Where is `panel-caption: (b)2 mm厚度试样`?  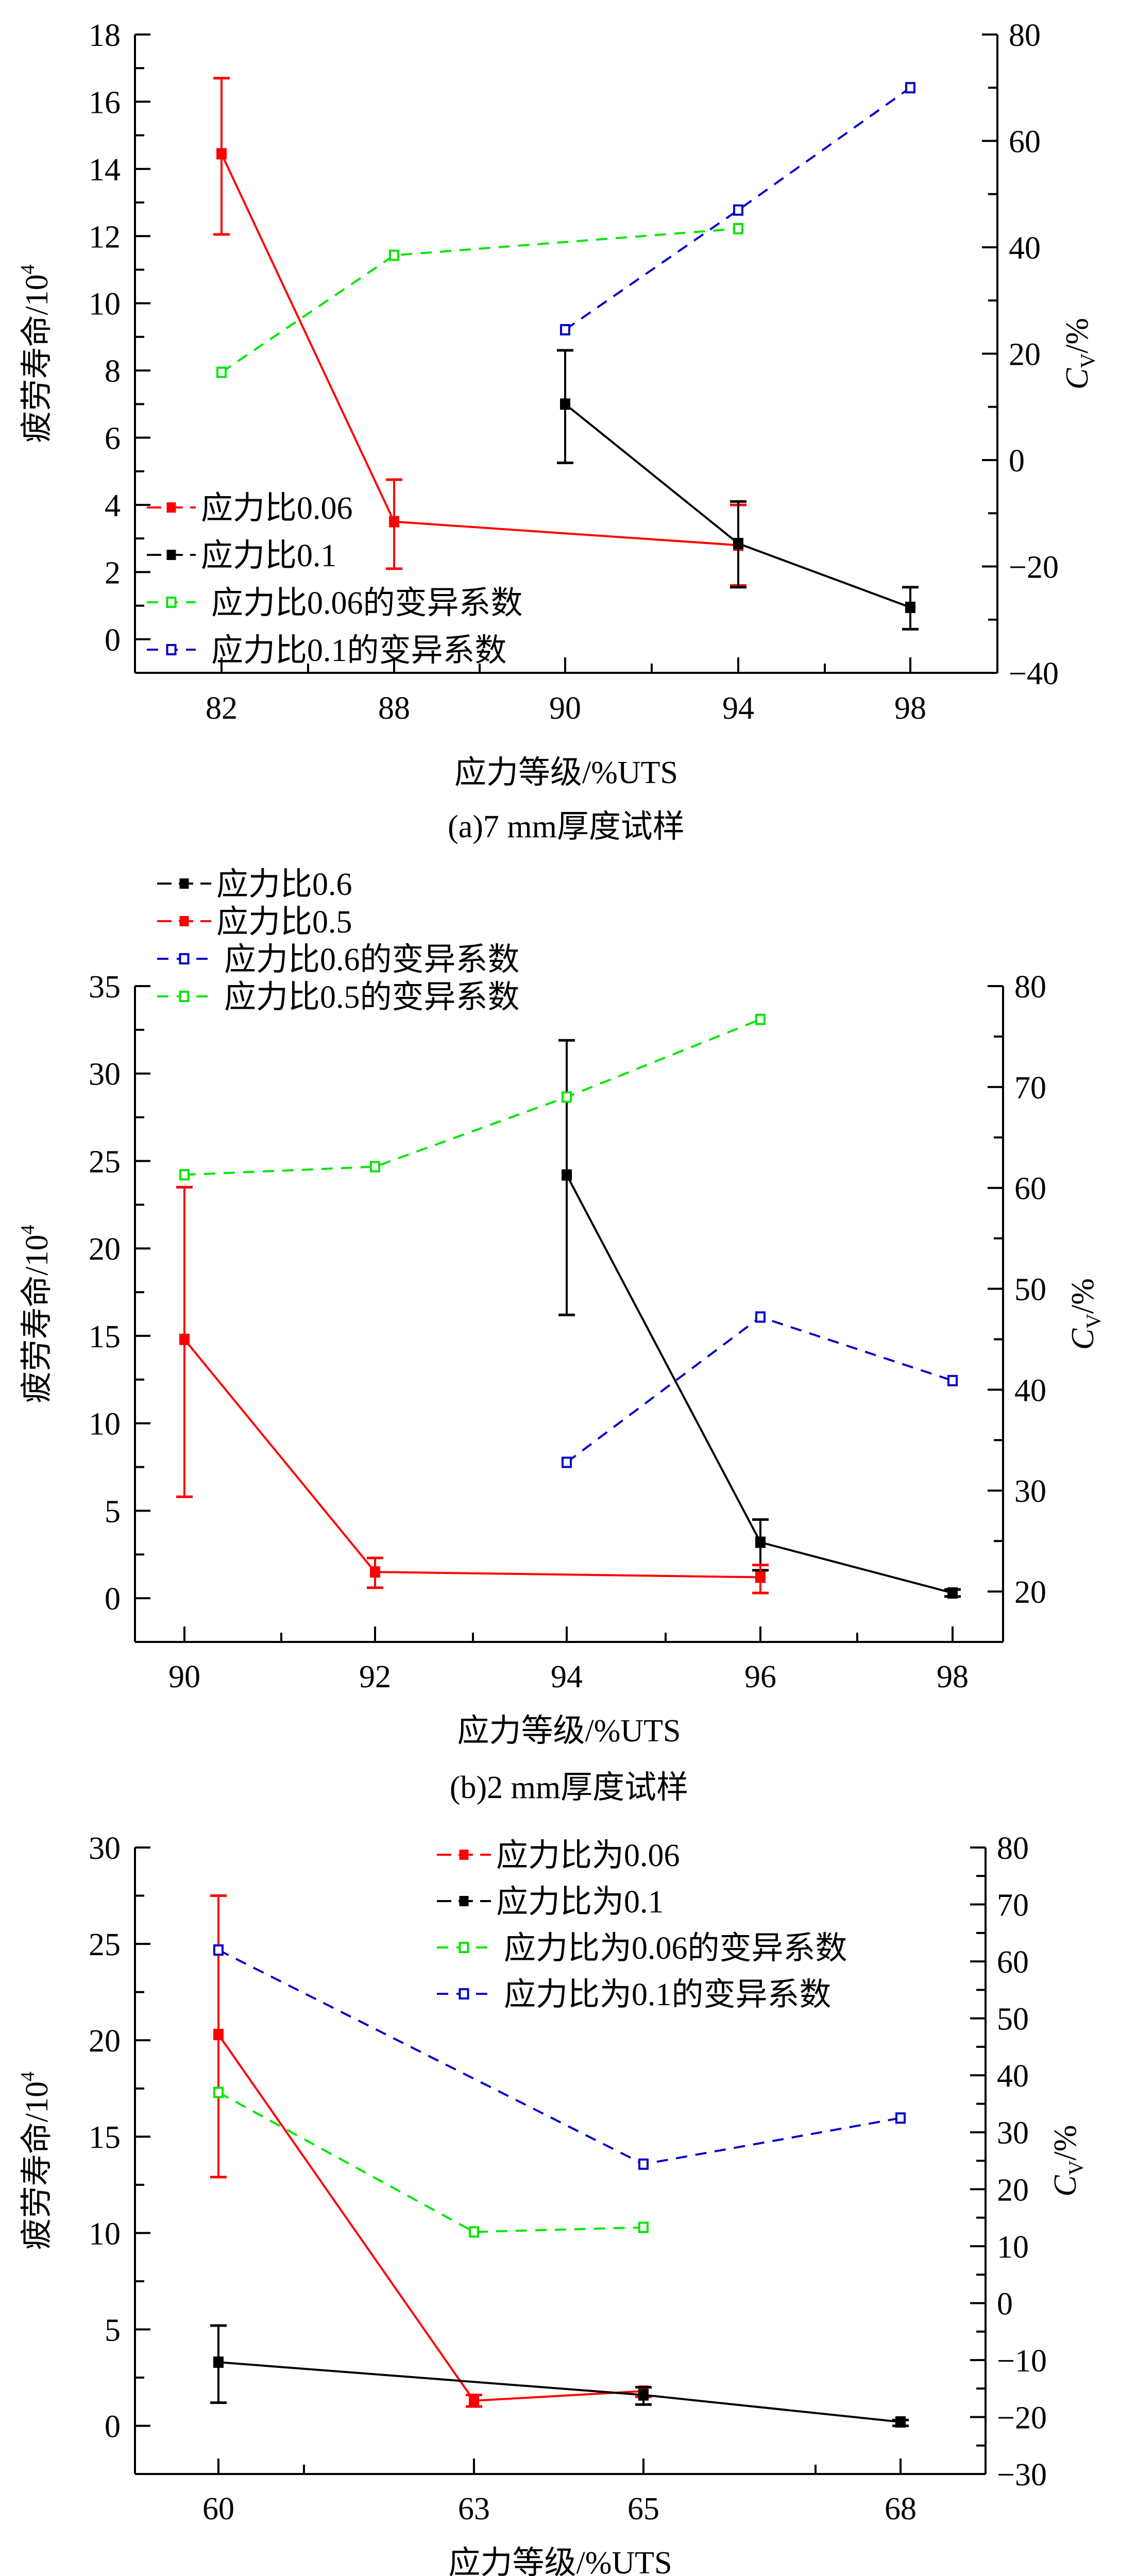 panel-caption: (b)2 mm厚度试样 is located at coordinates (569, 1787).